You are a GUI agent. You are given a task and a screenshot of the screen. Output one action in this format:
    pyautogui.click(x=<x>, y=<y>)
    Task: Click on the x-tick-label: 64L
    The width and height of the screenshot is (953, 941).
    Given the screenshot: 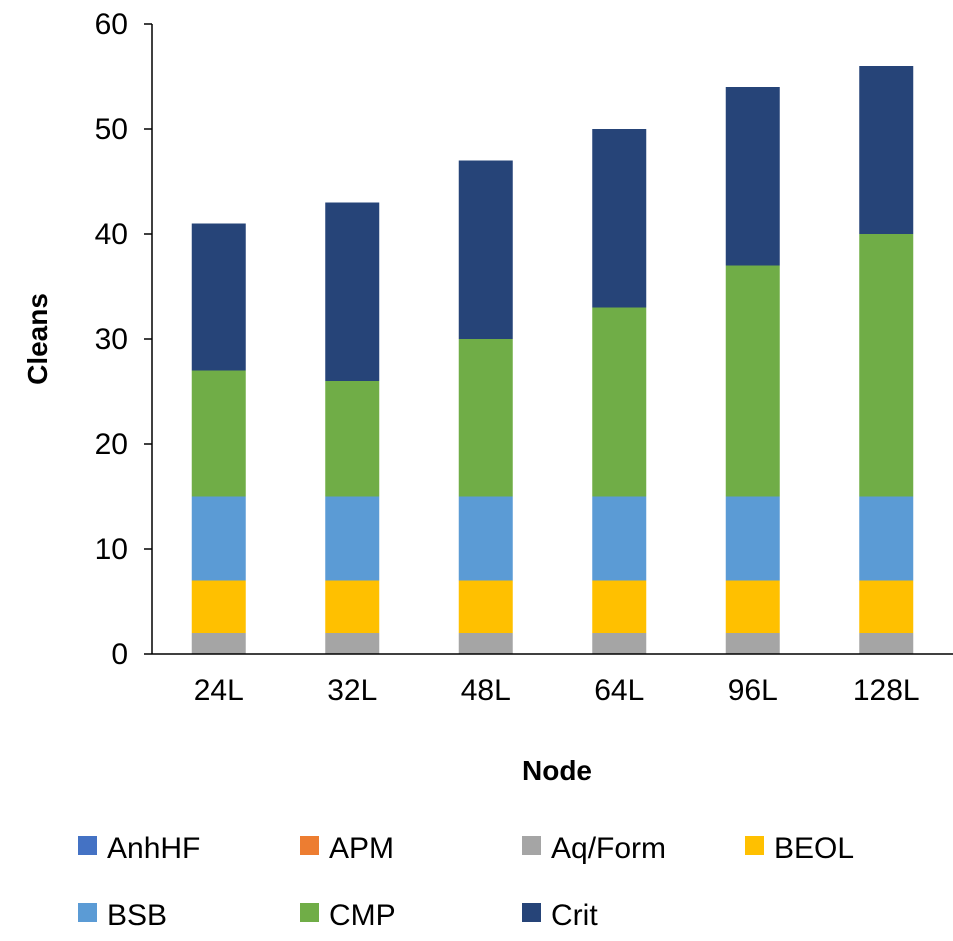 What is the action you would take?
    pyautogui.click(x=619, y=690)
    